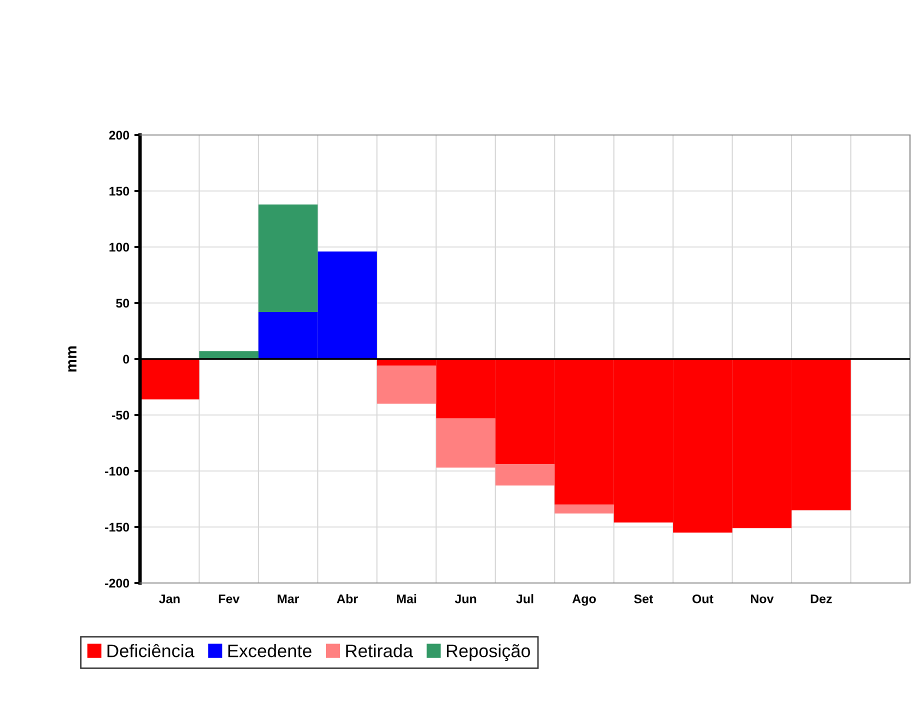 Image resolution: width=912 pixels, height=706 pixels. I want to click on x-tick-label: Mai, so click(406, 599).